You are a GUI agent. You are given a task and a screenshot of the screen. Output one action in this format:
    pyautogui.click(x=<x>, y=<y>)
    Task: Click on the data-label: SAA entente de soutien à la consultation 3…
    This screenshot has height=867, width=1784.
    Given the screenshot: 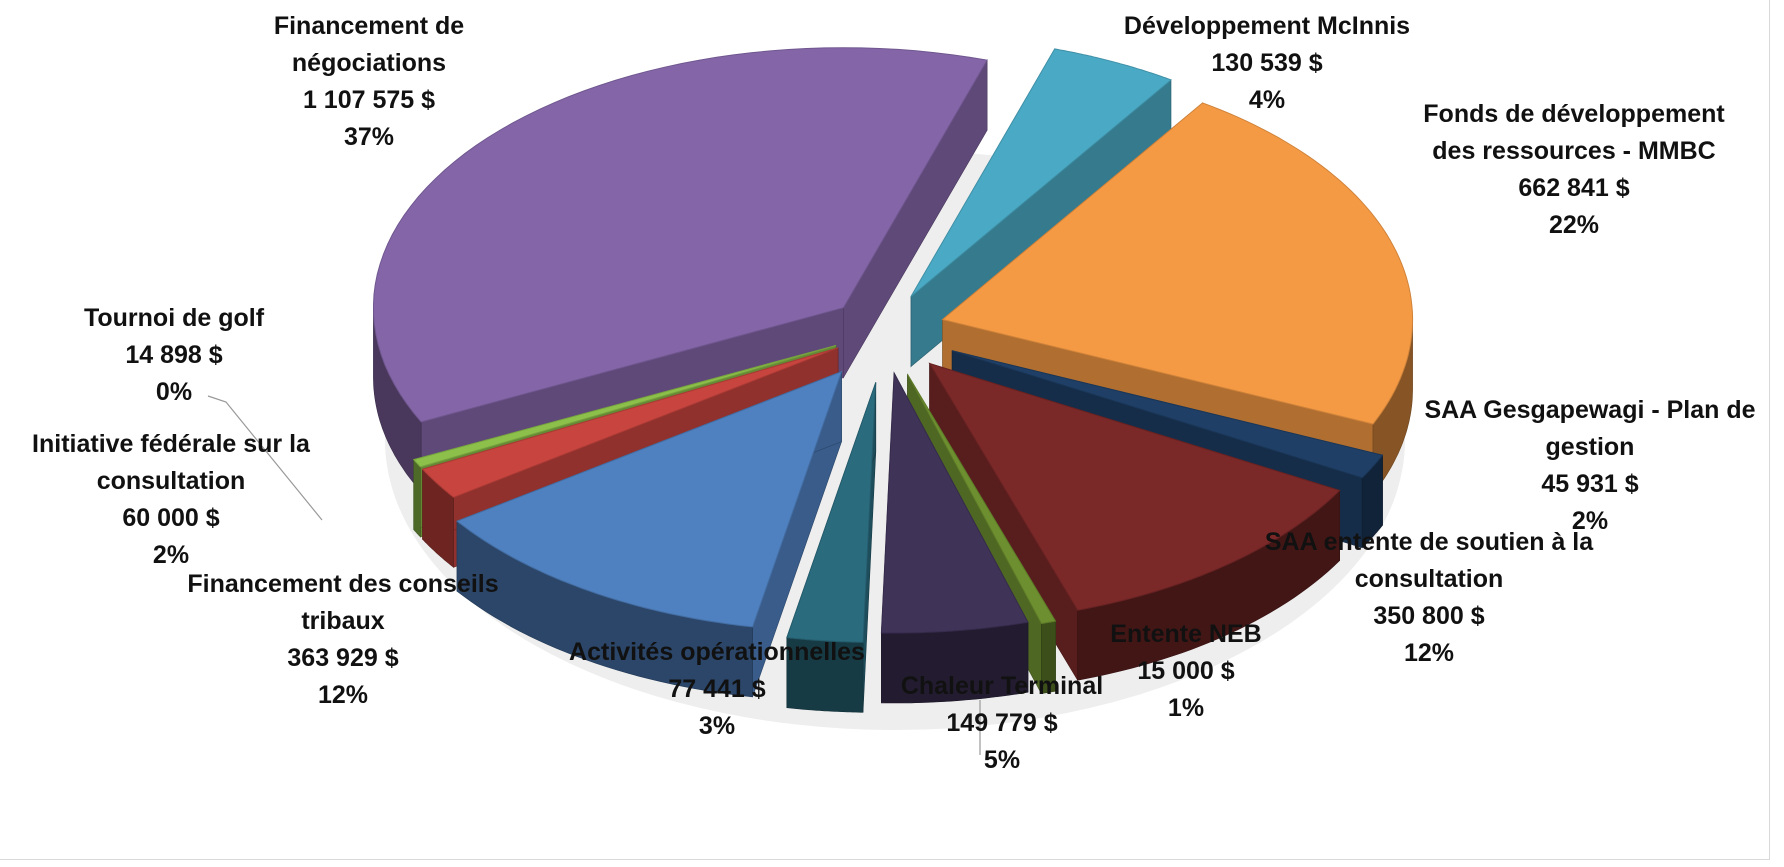 What is the action you would take?
    pyautogui.click(x=1429, y=598)
    